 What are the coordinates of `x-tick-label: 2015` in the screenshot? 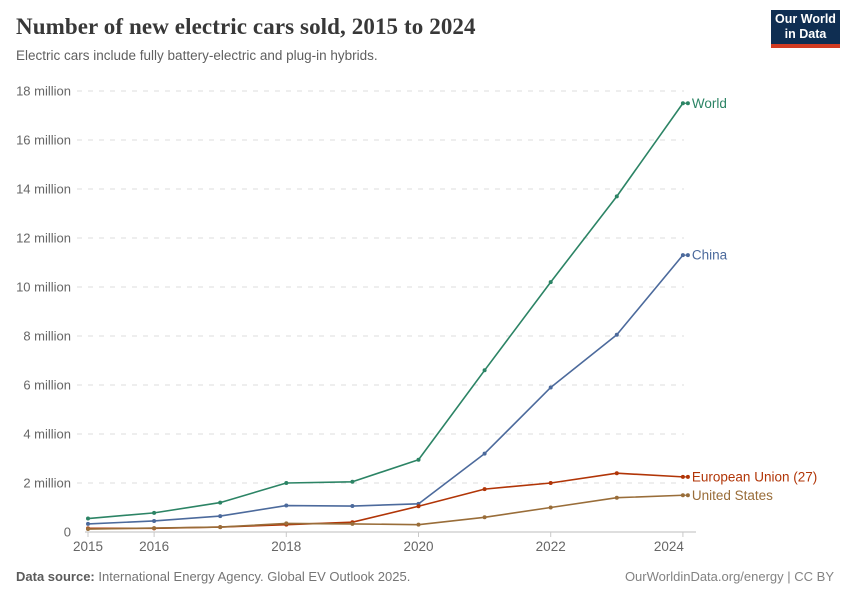 It's located at (88, 546).